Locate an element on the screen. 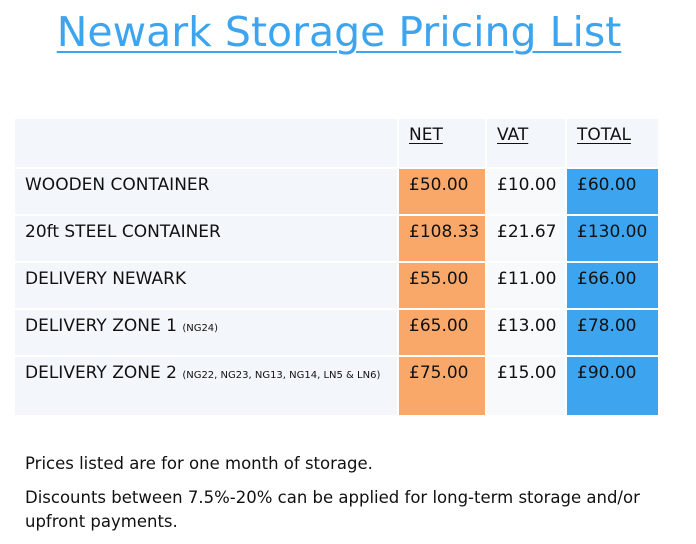 Image resolution: width=696 pixels, height=544 pixels. item-cell: DELIVERY NEWARK is located at coordinates (207, 285).